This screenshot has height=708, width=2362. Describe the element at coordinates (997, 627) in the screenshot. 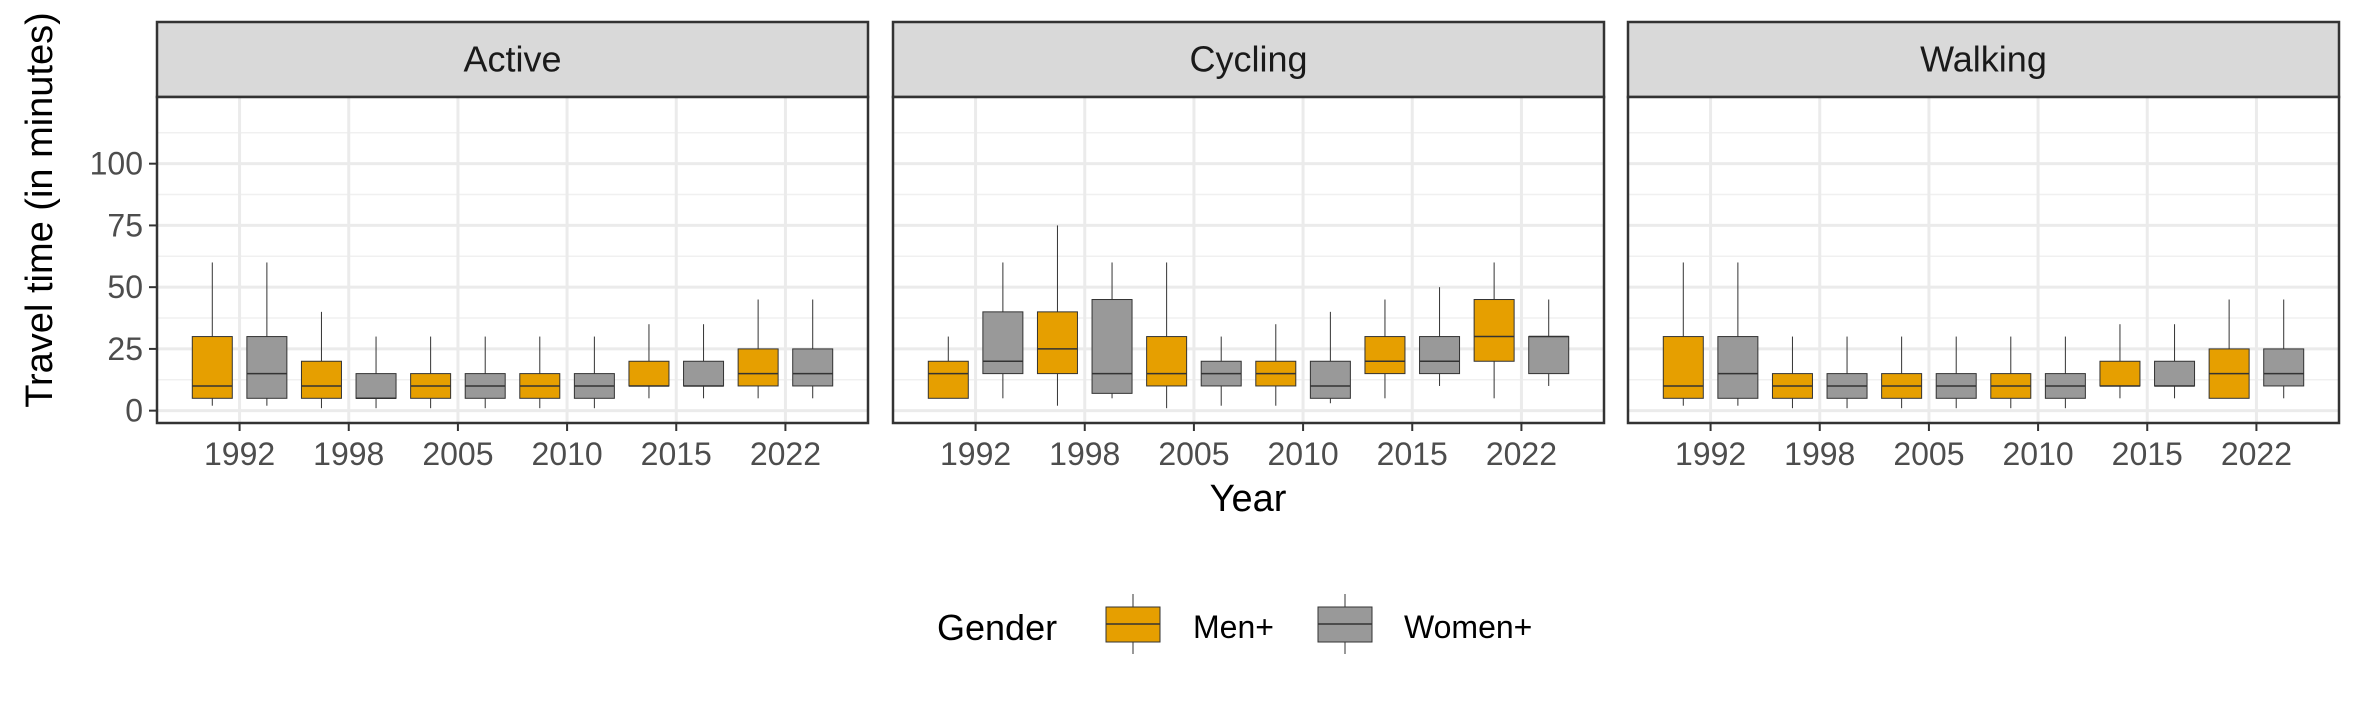

I see `legend-title: Gender` at that location.